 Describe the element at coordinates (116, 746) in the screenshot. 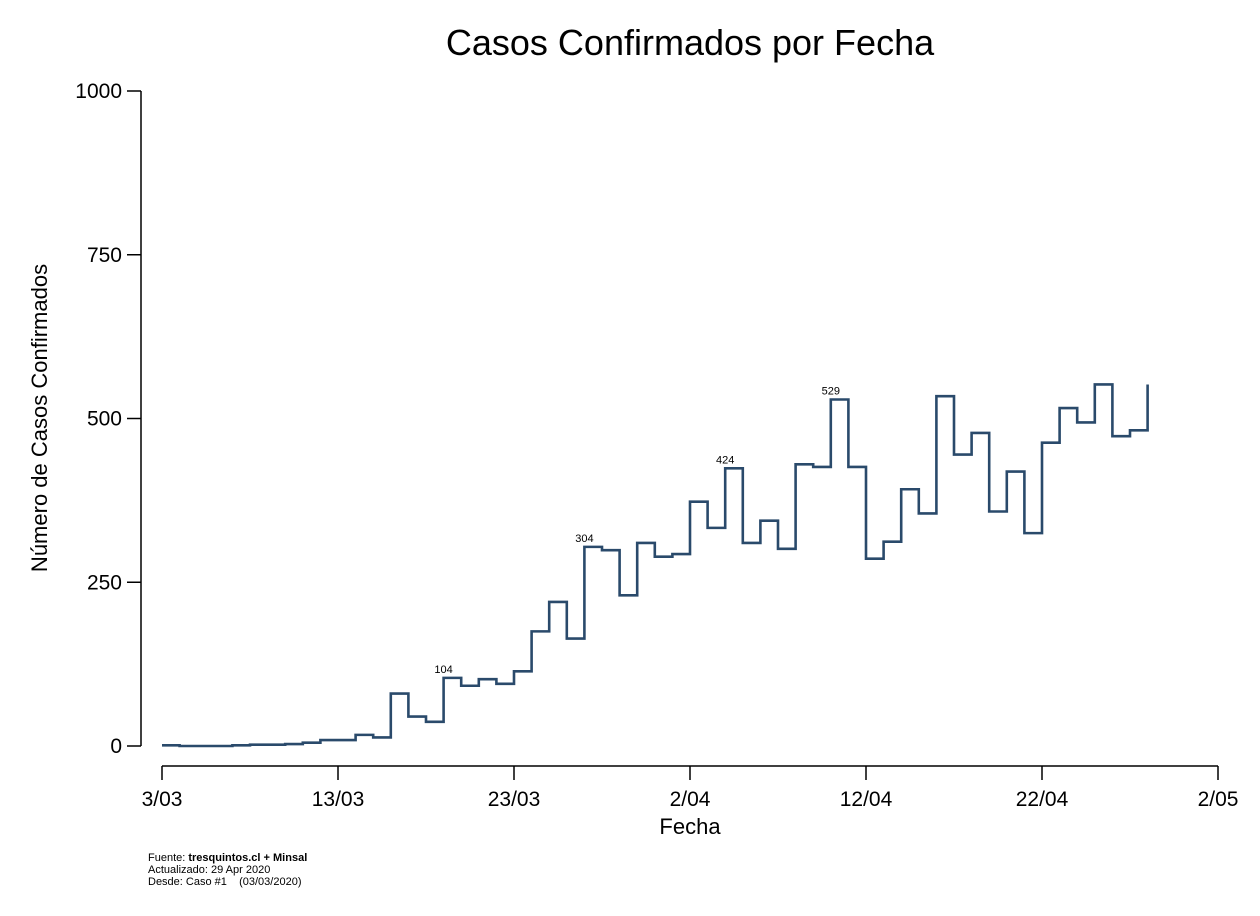

I see `y-tick-label: 0` at that location.